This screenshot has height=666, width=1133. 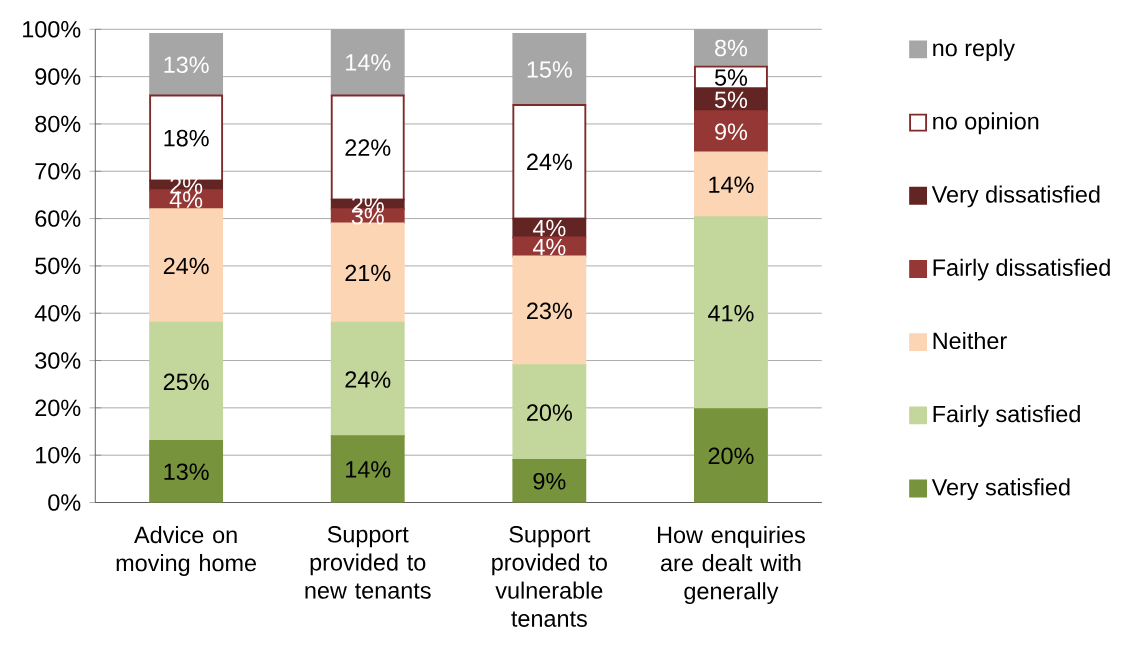 I want to click on data-label: 25%, so click(x=186, y=381).